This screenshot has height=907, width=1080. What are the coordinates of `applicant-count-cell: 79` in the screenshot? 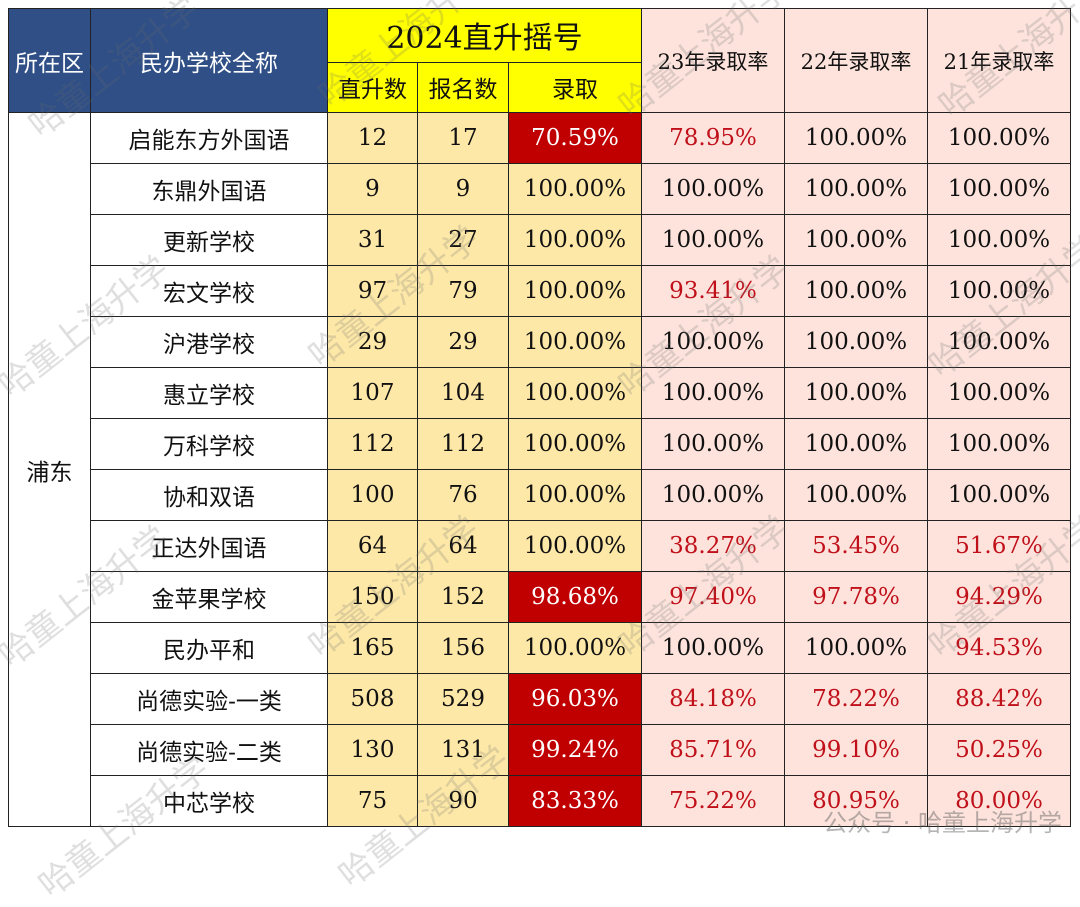 It's located at (463, 291).